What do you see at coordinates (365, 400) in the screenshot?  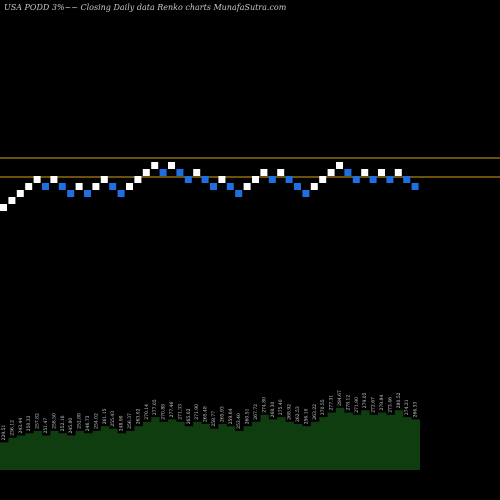 I see `brick-price-label: 279.05` at bounding box center [365, 400].